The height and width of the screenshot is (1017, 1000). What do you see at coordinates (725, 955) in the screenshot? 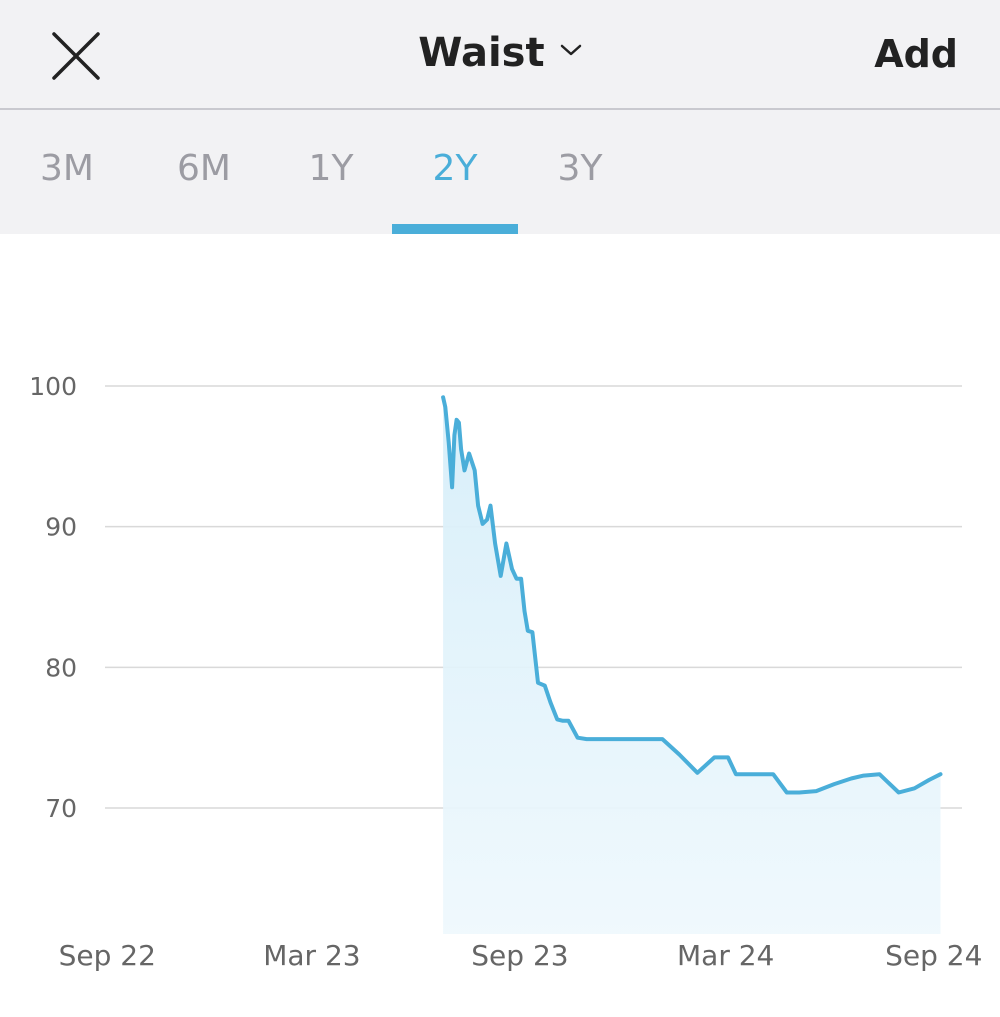
I see `x-tick-label: Mar 24` at bounding box center [725, 955].